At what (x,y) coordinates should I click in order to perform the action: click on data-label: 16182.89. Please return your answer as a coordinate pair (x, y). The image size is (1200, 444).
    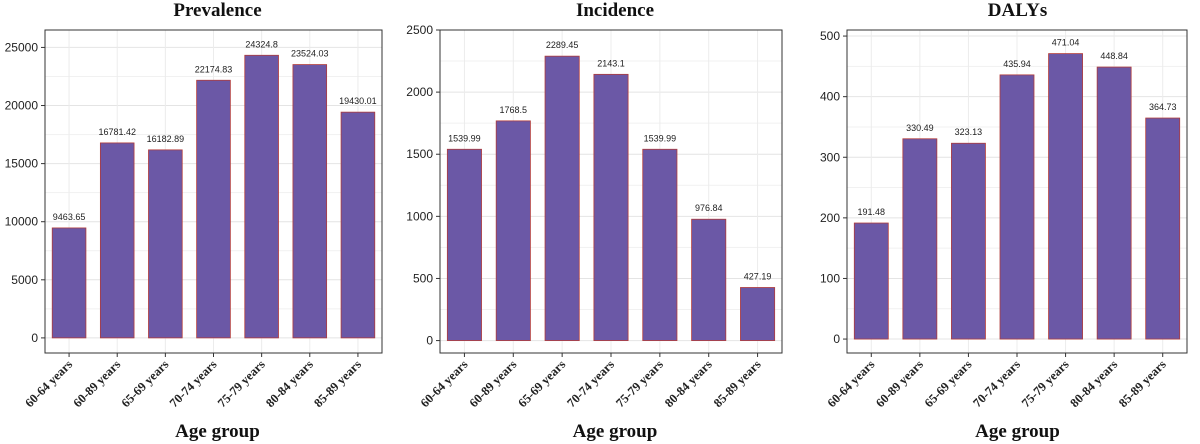
    Looking at the image, I should click on (166, 139).